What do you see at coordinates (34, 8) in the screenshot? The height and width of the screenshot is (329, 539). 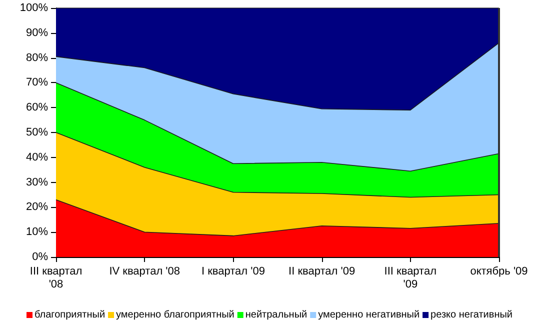 I see `y-tick-label: 100%` at bounding box center [34, 8].